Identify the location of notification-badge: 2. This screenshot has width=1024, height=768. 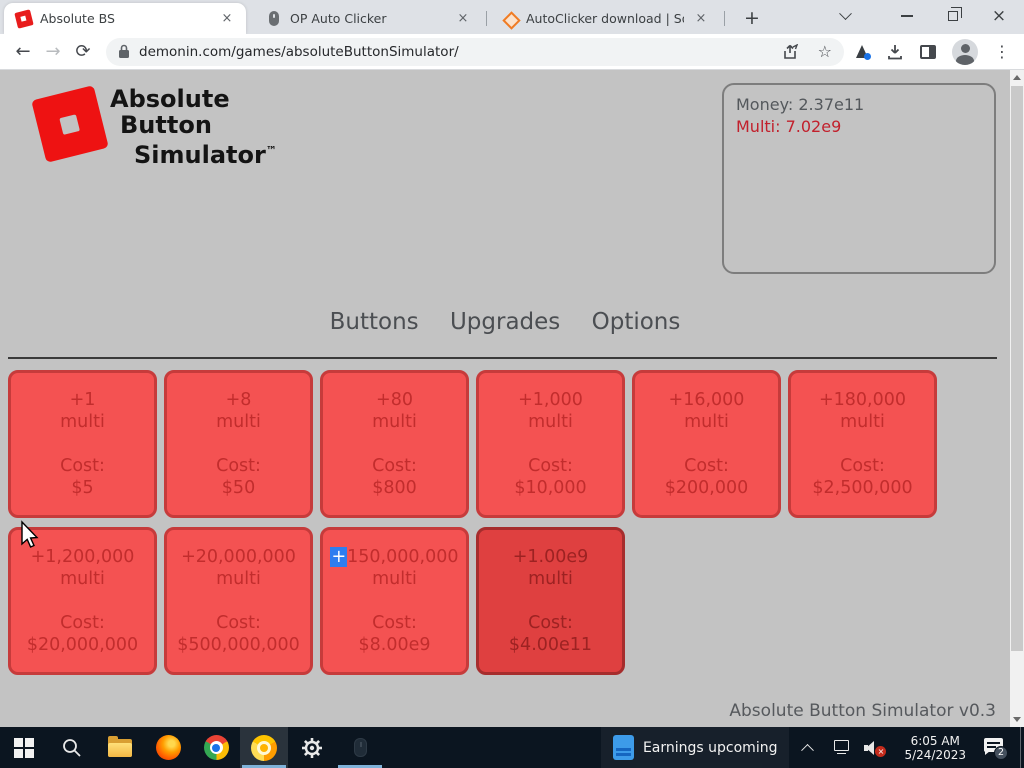
(1001, 752).